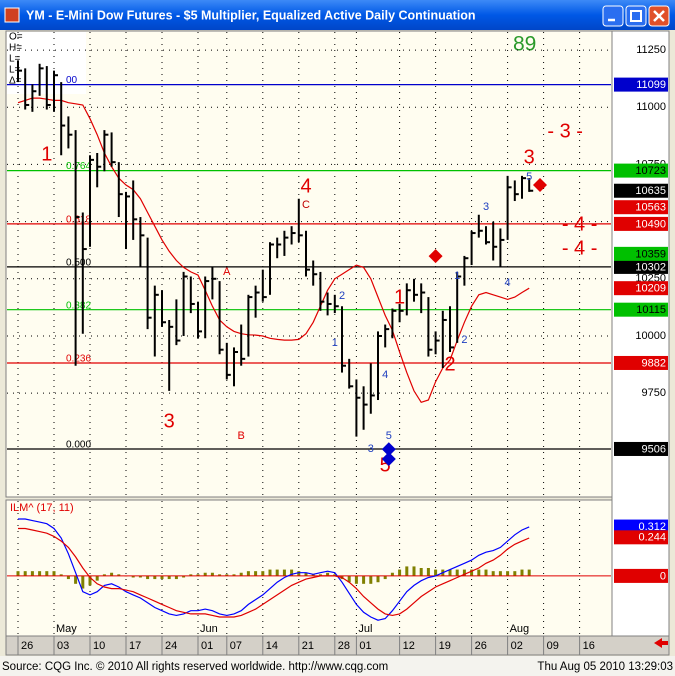  What do you see at coordinates (365, 646) in the screenshot?
I see `x-tick-label: 01` at bounding box center [365, 646].